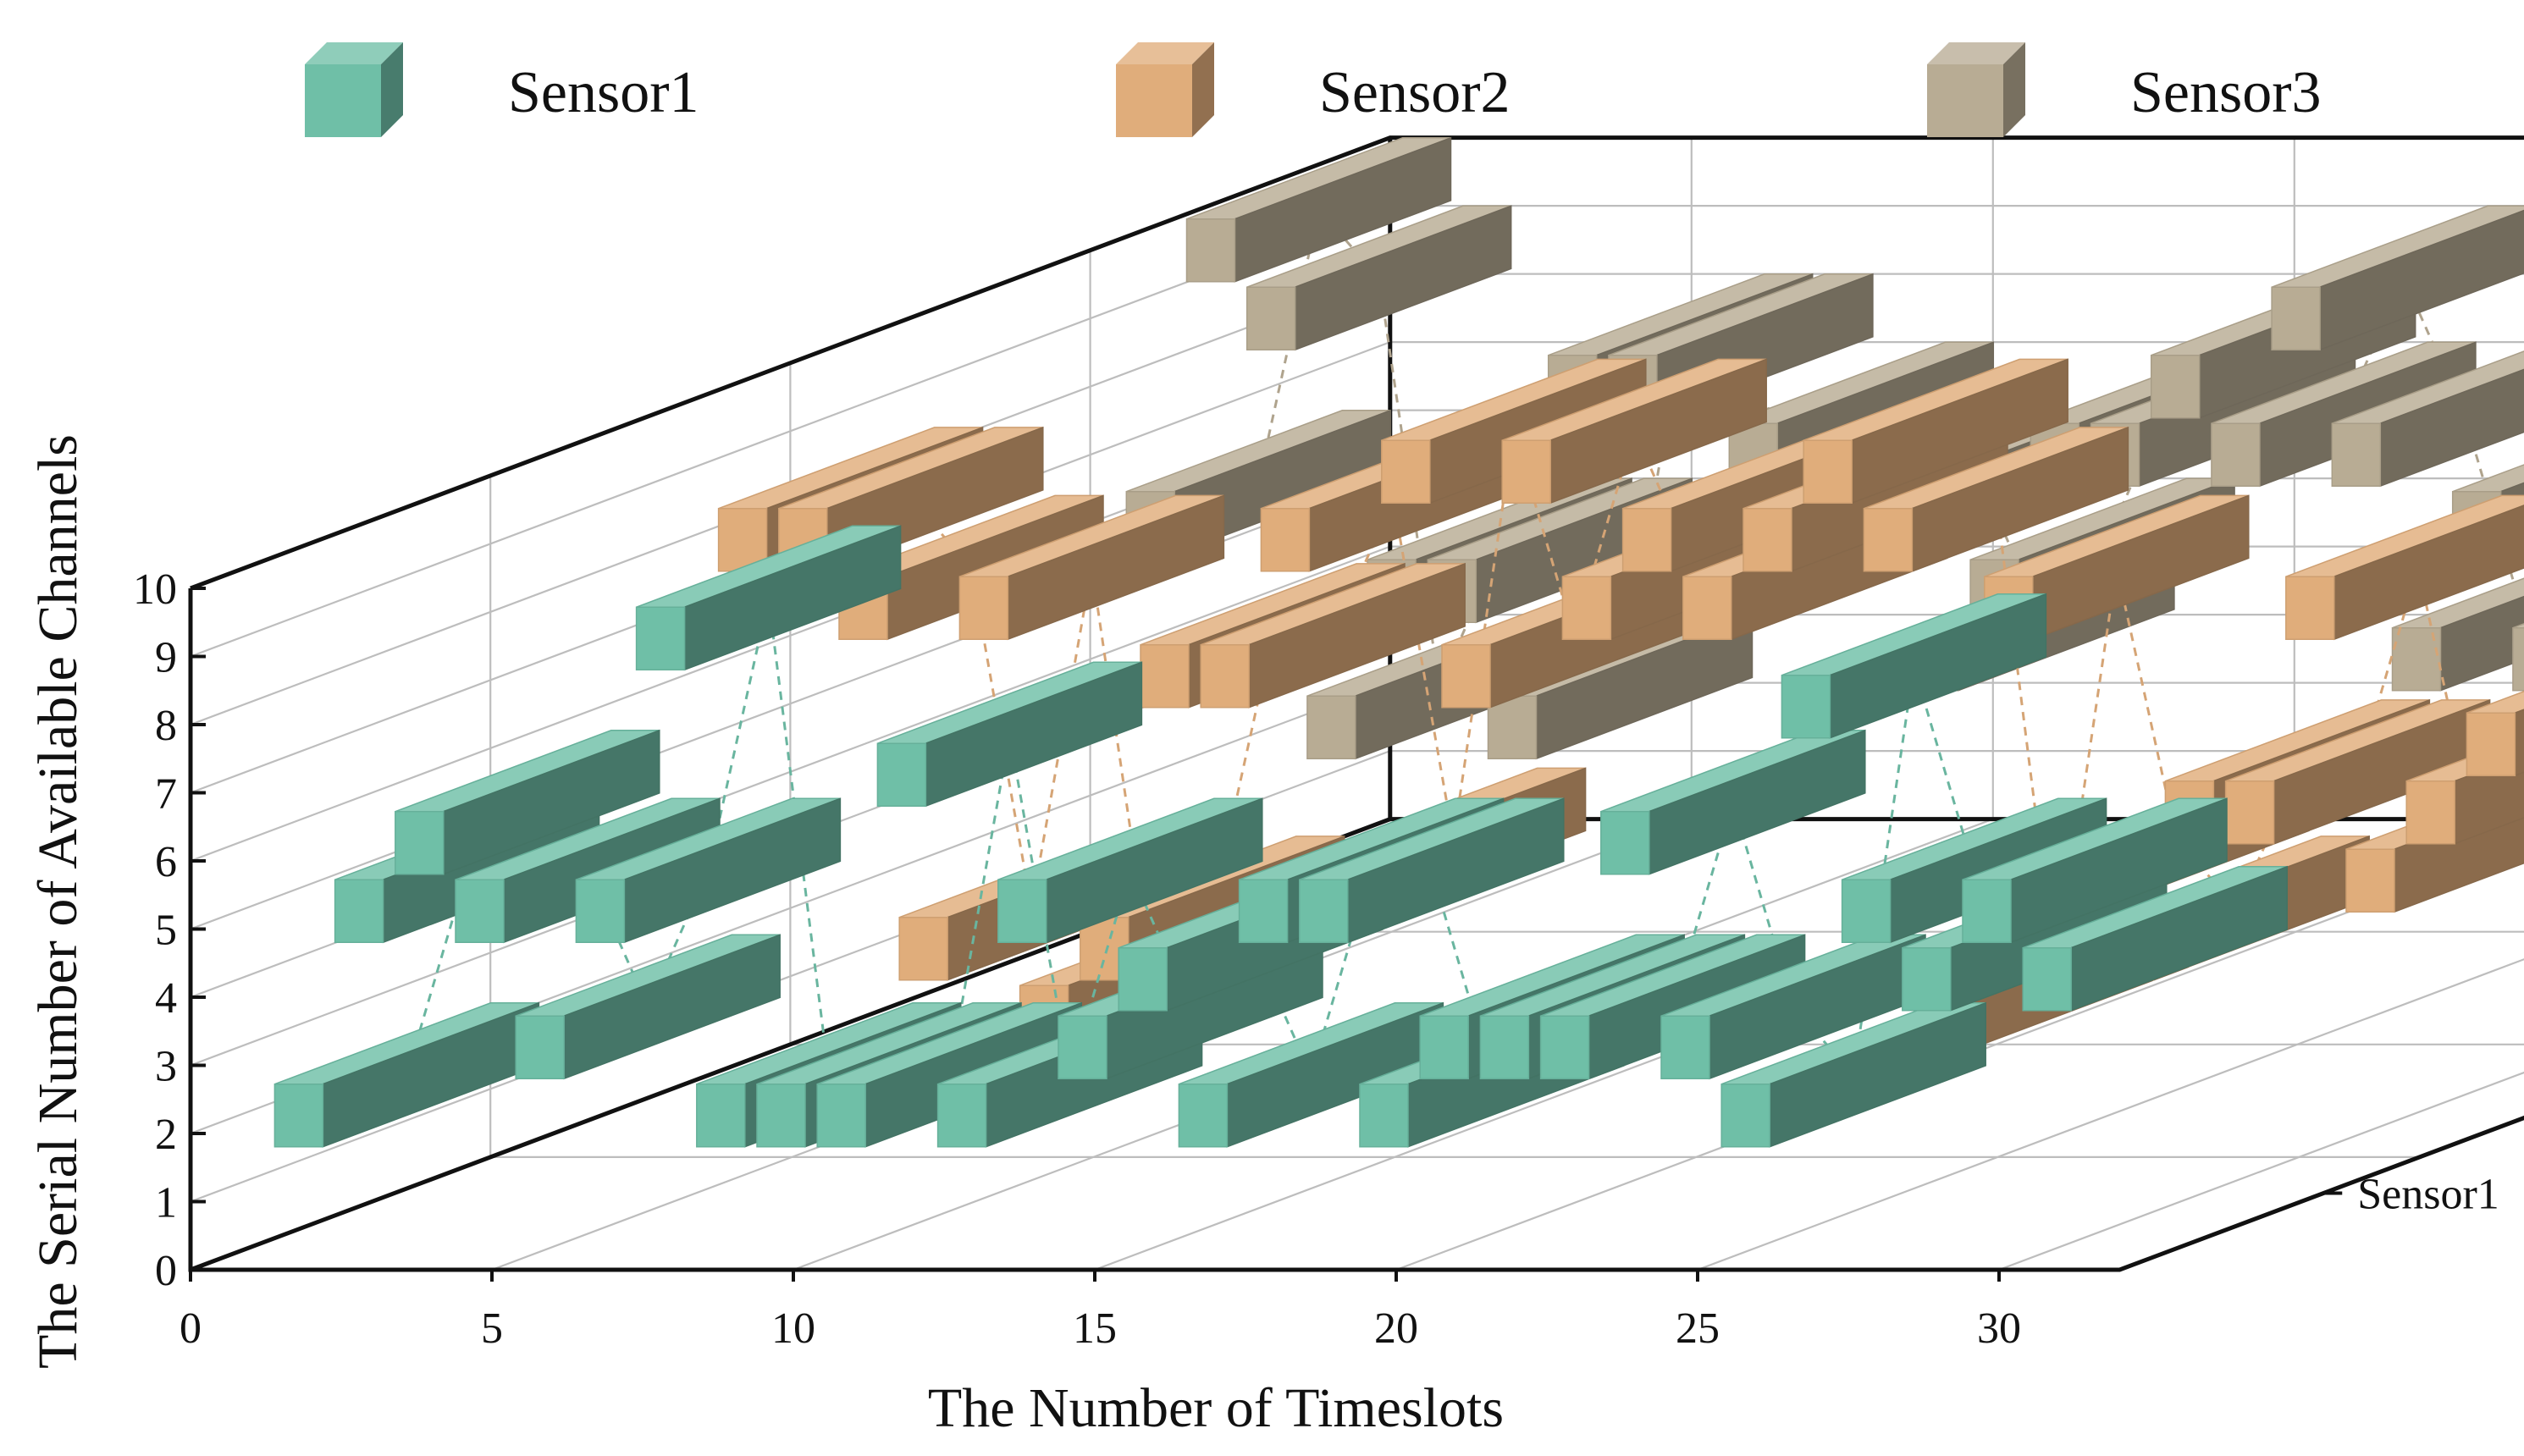  What do you see at coordinates (166, 862) in the screenshot?
I see `y-tick-label: 6` at bounding box center [166, 862].